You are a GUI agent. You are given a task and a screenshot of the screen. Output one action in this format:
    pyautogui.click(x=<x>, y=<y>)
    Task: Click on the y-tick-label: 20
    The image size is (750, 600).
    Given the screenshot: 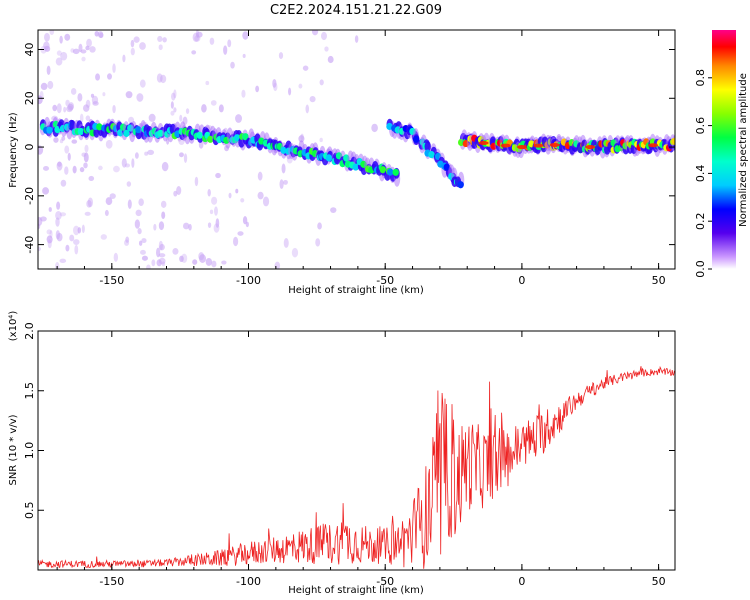 What is the action you would take?
    pyautogui.click(x=29, y=98)
    